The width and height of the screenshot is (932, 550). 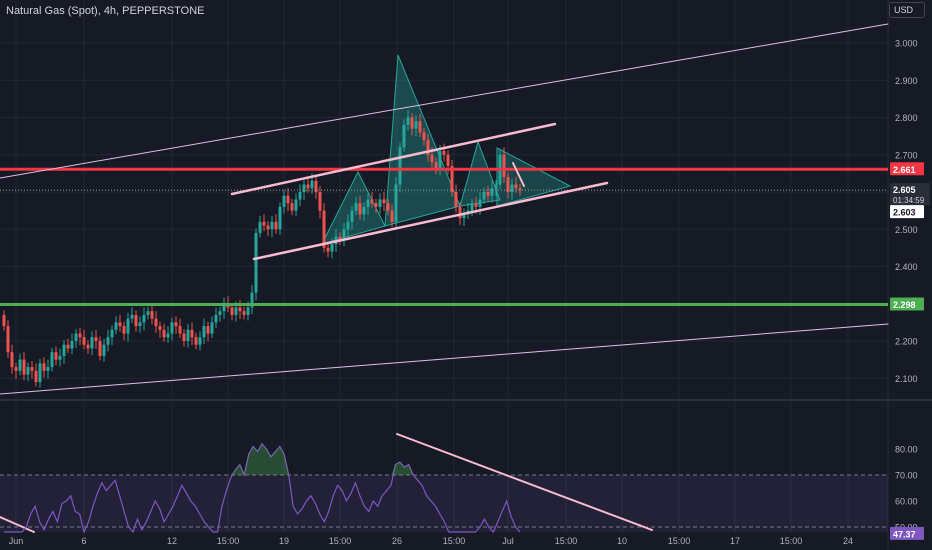 What do you see at coordinates (393, 159) in the screenshot?
I see `inner-channel-upper-trendline` at bounding box center [393, 159].